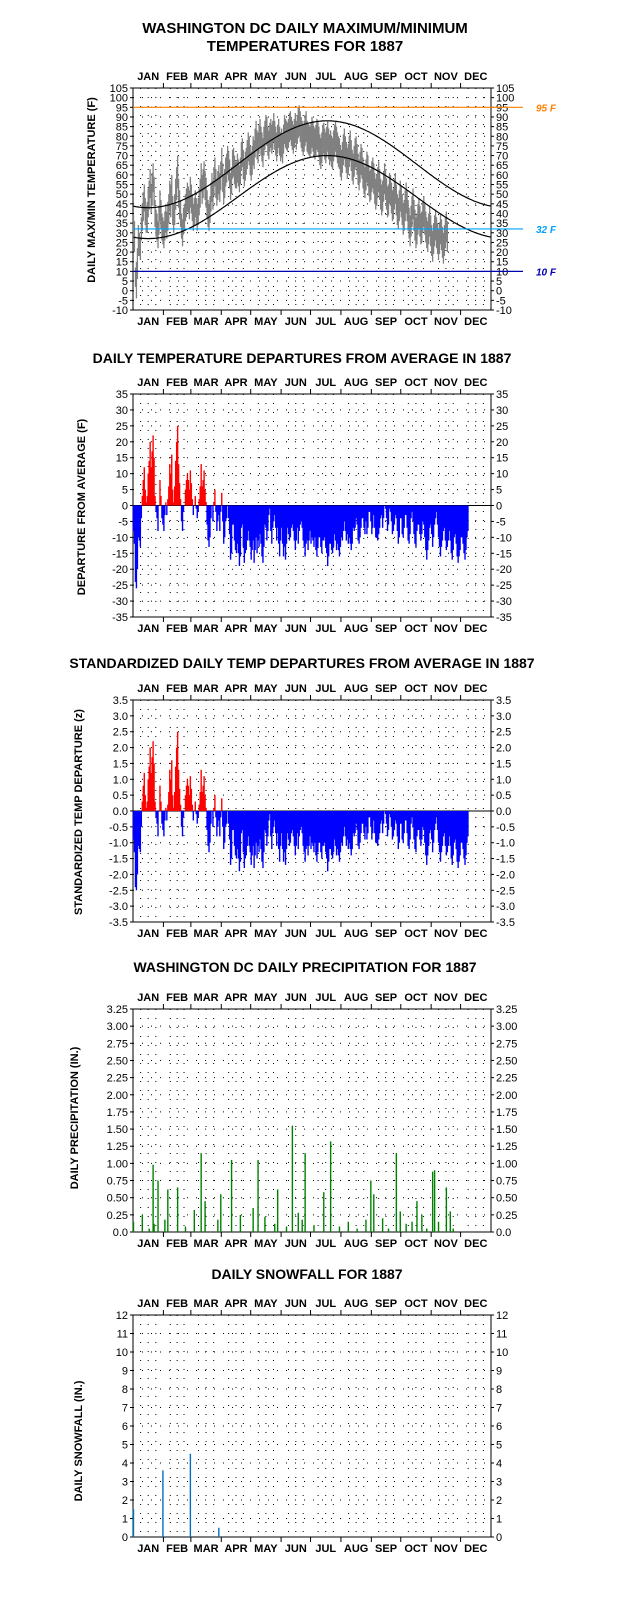  Describe the element at coordinates (117, 1044) in the screenshot. I see `y-tick-label-left: 2.75` at that location.